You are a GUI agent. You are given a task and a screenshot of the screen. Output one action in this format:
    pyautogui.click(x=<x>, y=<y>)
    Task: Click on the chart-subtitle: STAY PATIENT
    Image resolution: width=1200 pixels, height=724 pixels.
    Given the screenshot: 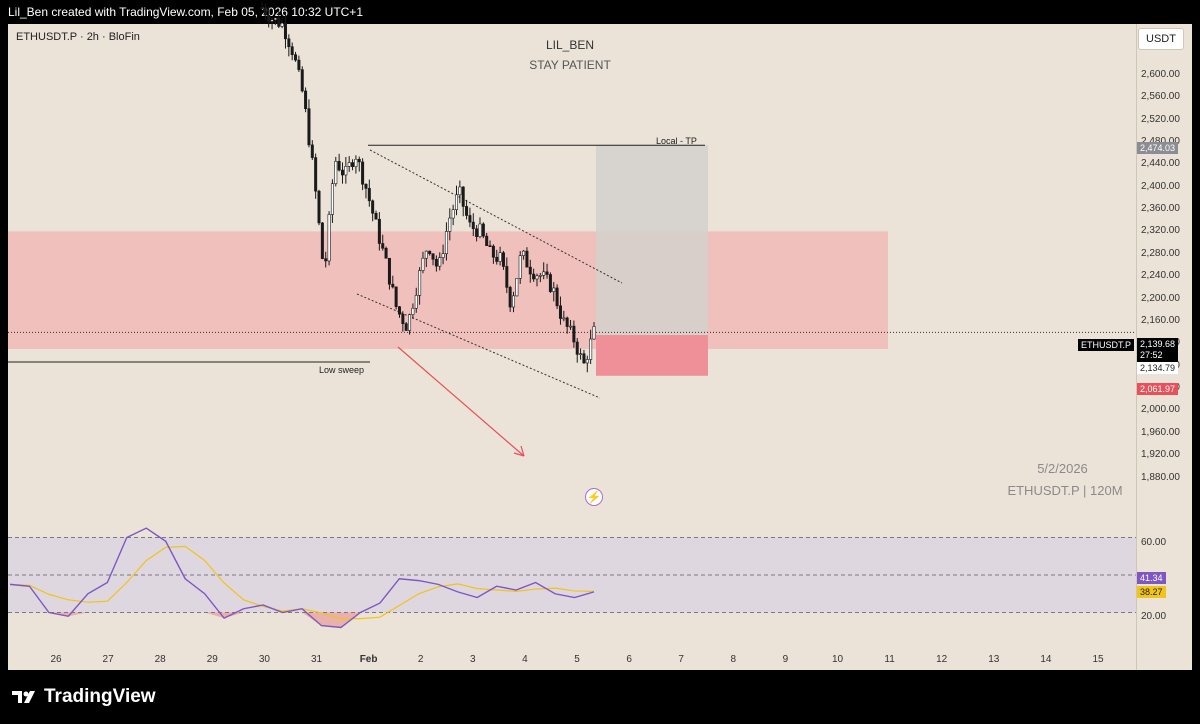 What is the action you would take?
    pyautogui.click(x=570, y=65)
    